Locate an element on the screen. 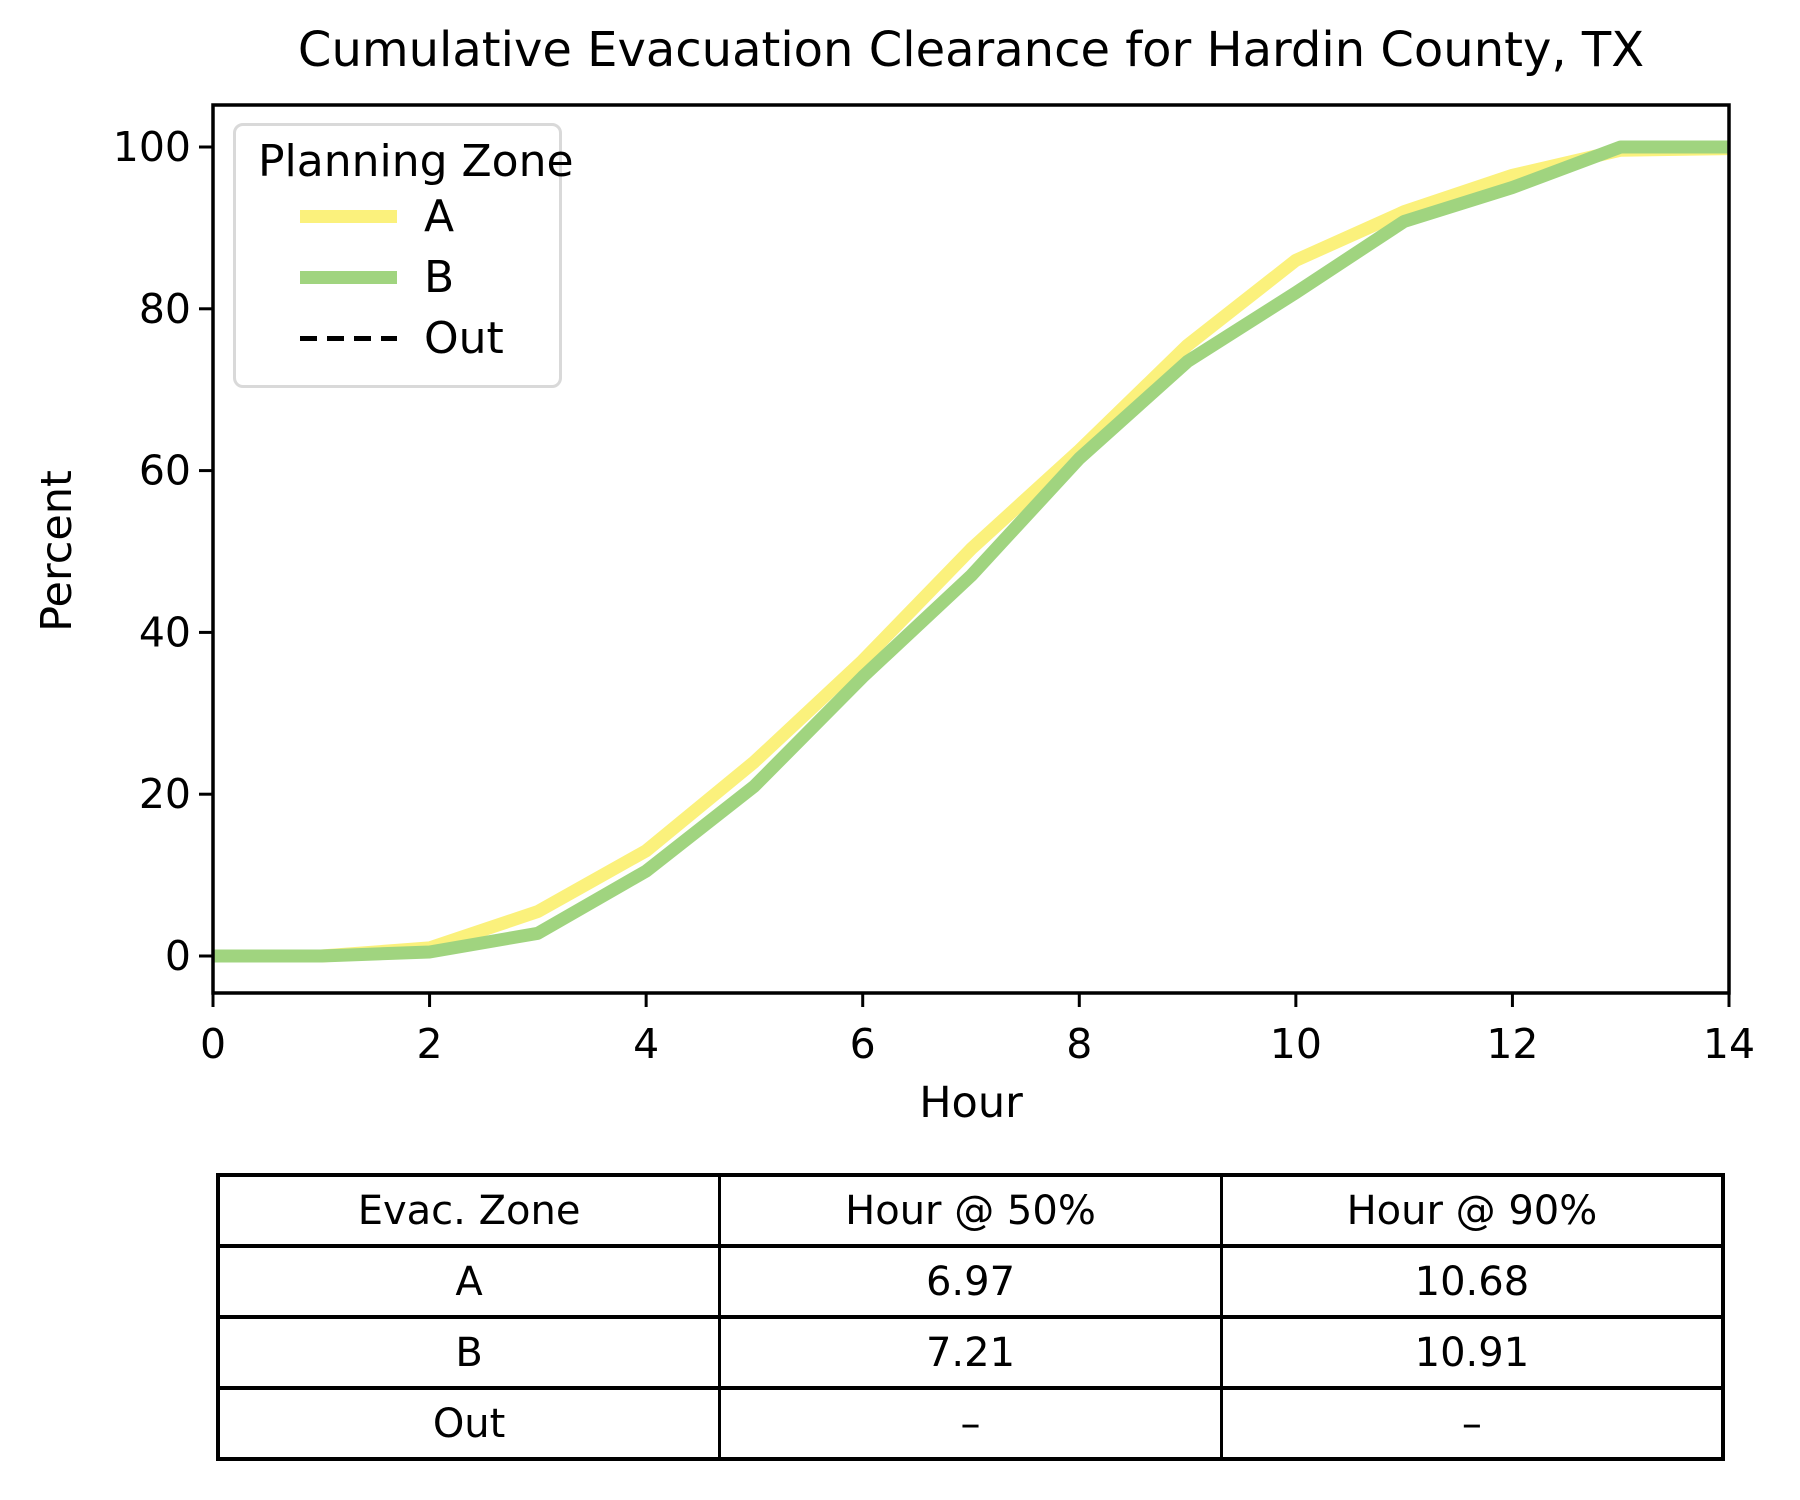  table-cell: 6.97 is located at coordinates (970, 1281).